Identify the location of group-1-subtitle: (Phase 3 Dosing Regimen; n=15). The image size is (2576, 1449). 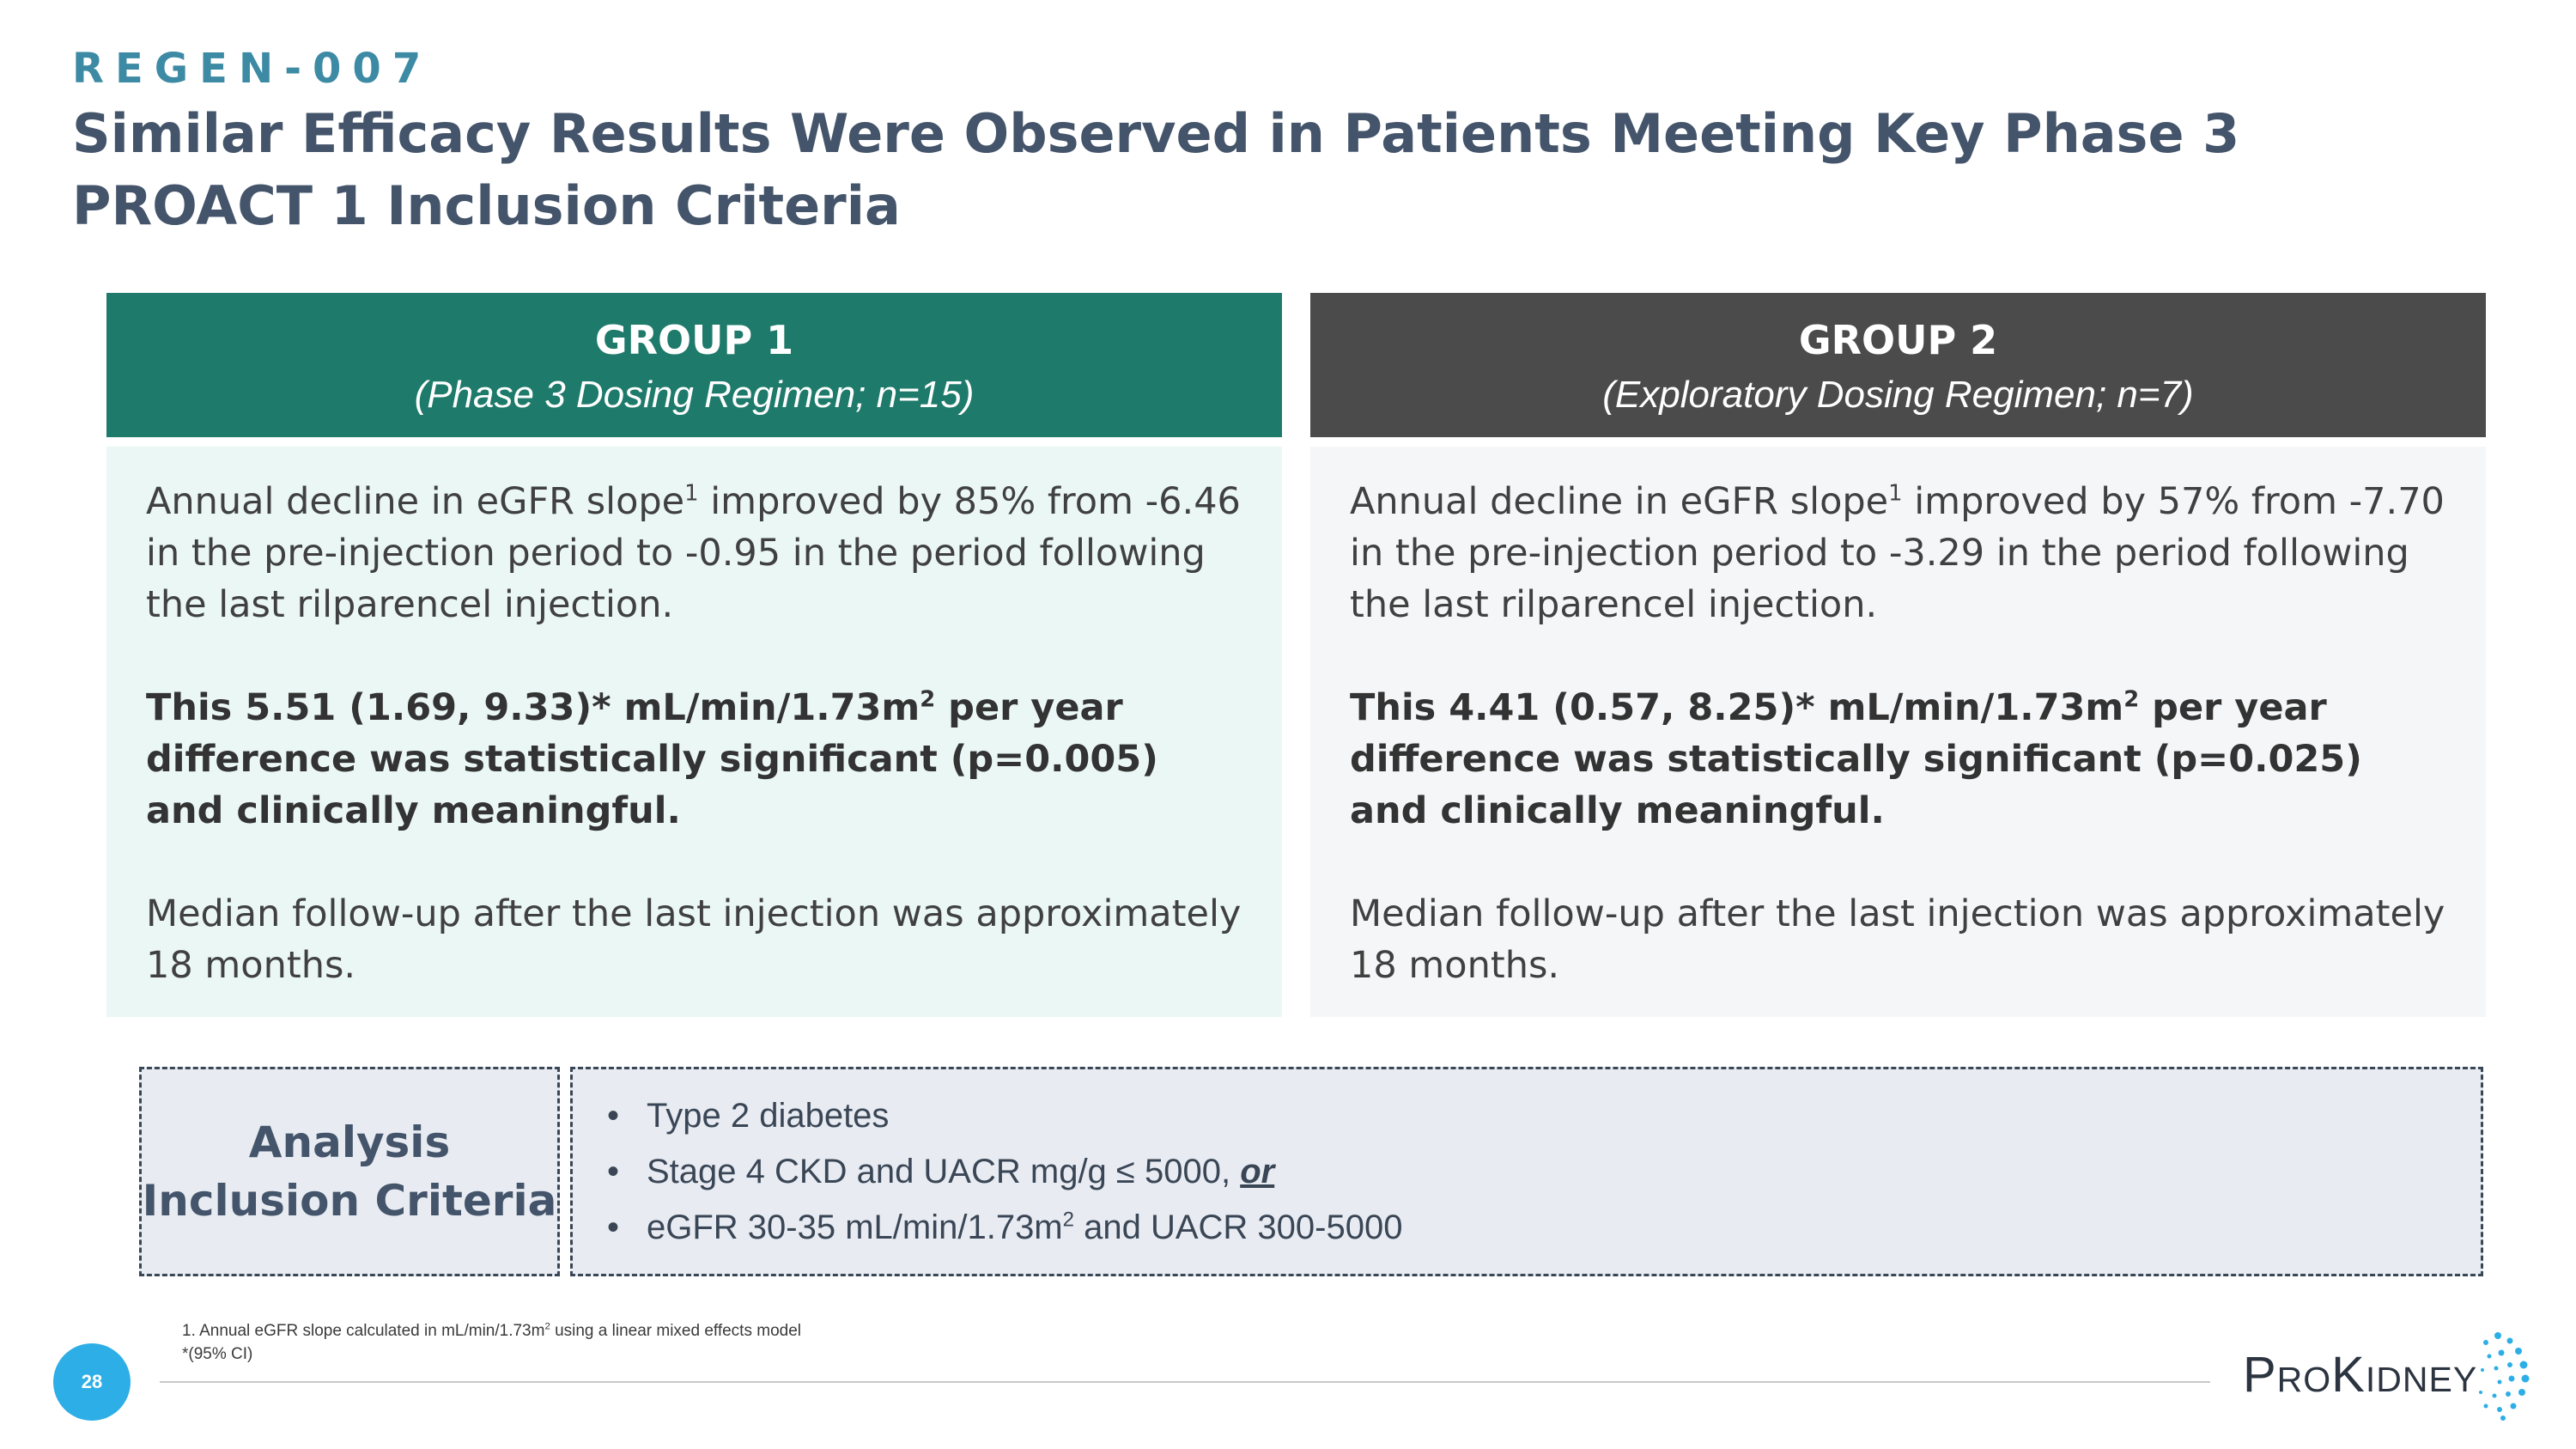
(695, 395).